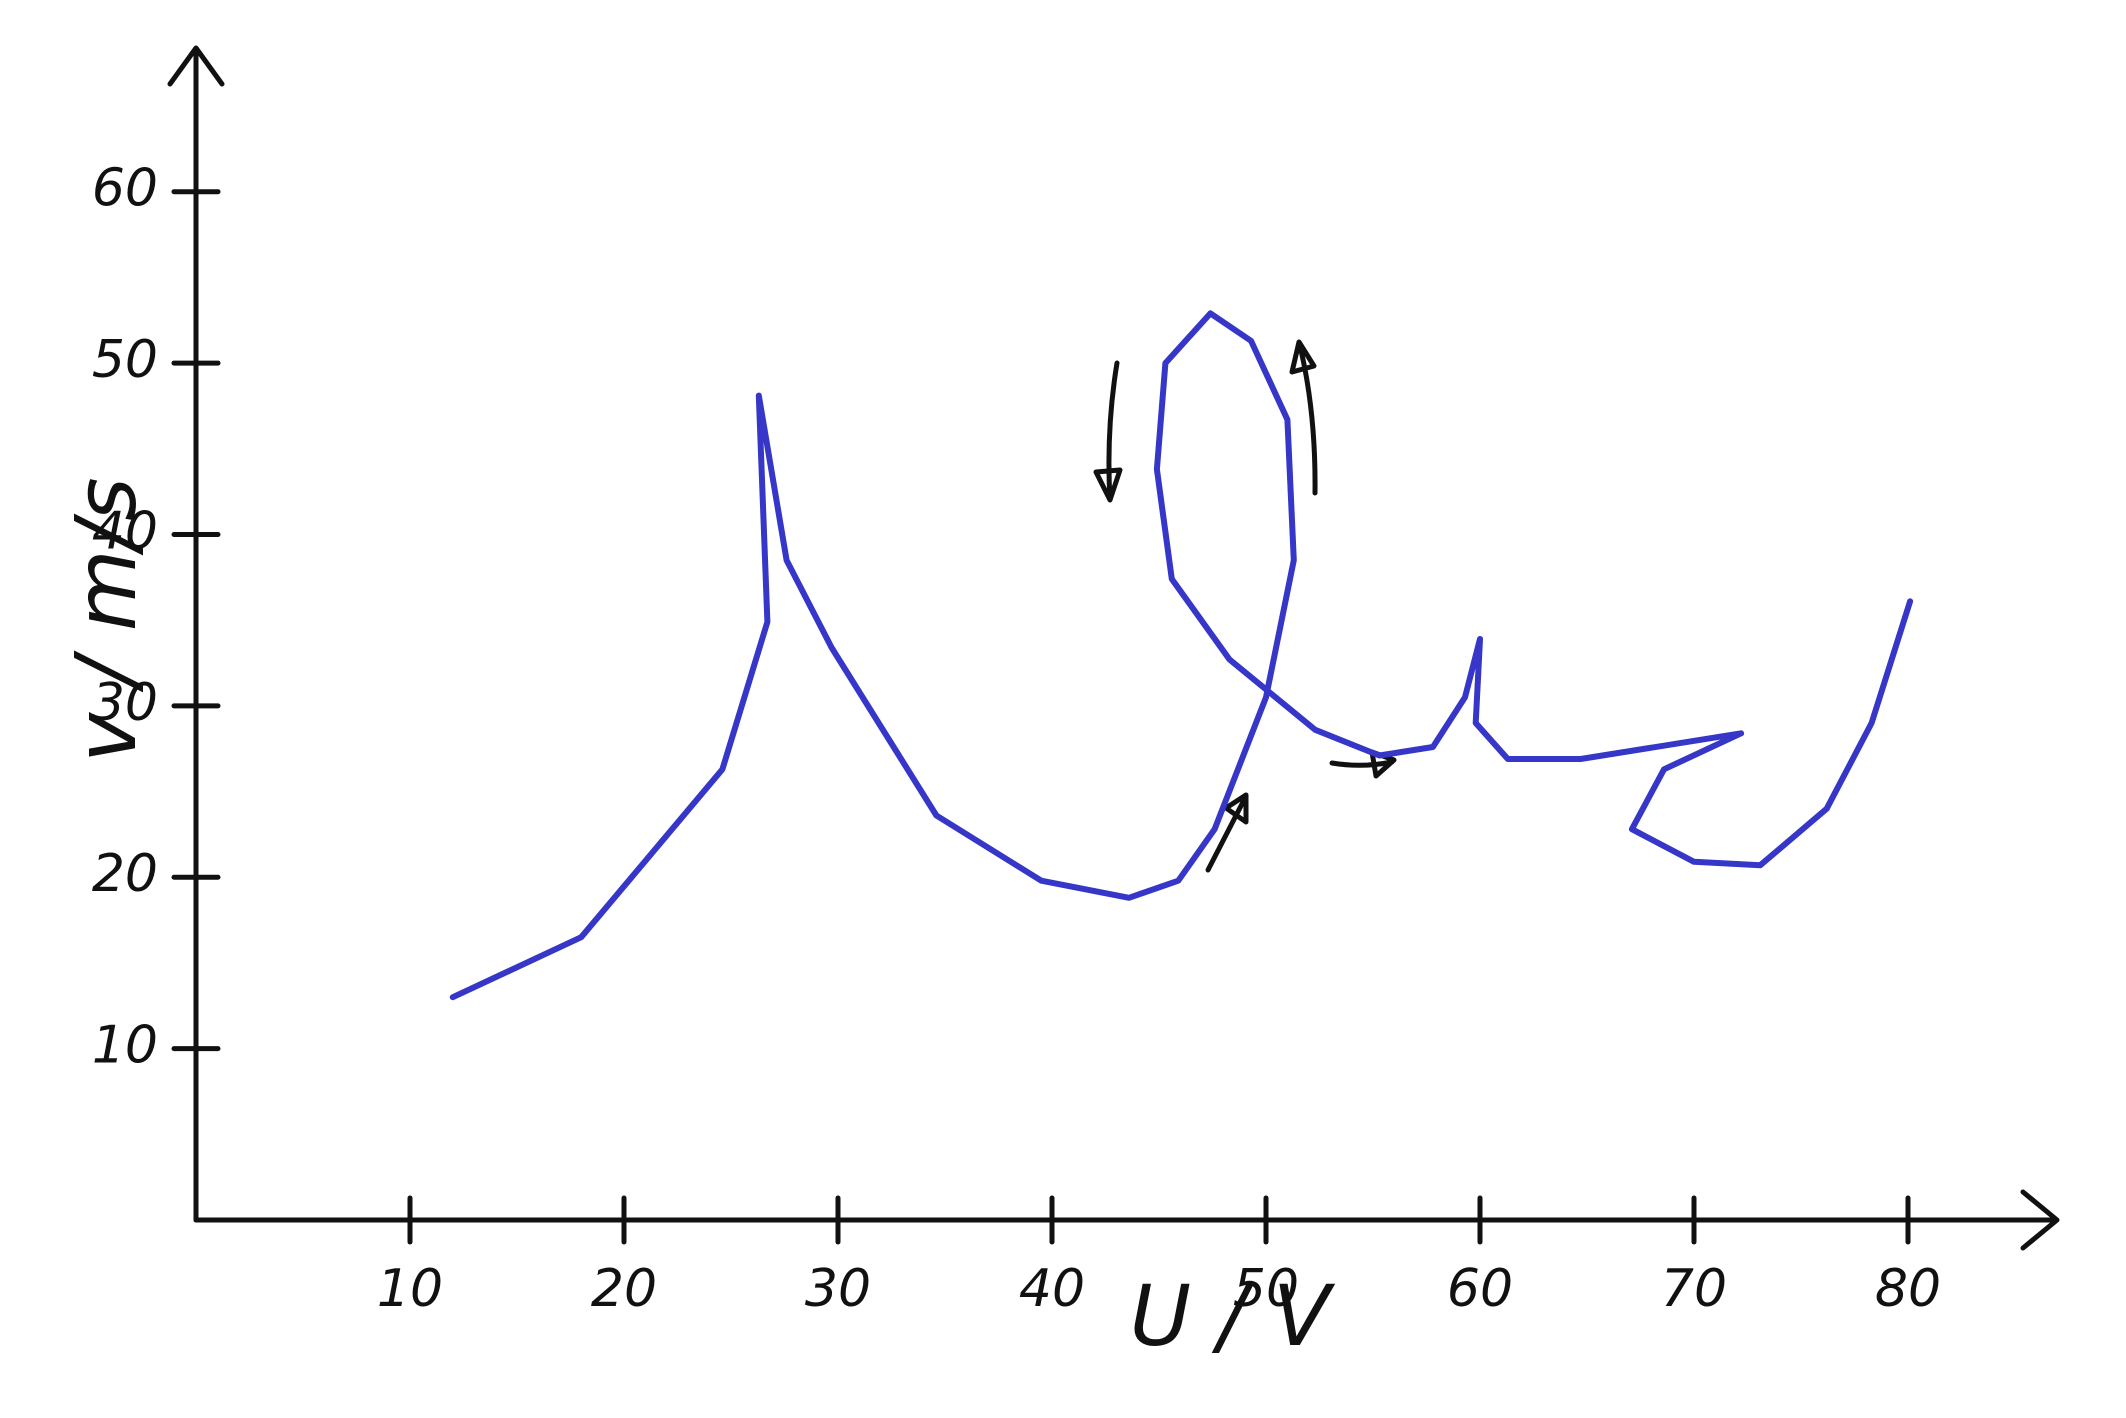  I want to click on y-tick-label: 10, so click(125, 1046).